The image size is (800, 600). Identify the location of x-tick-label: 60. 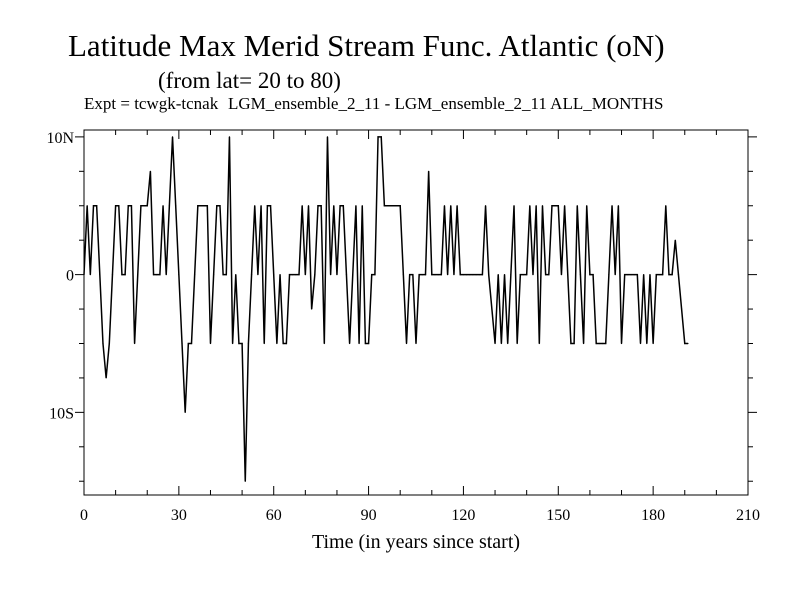
(274, 515).